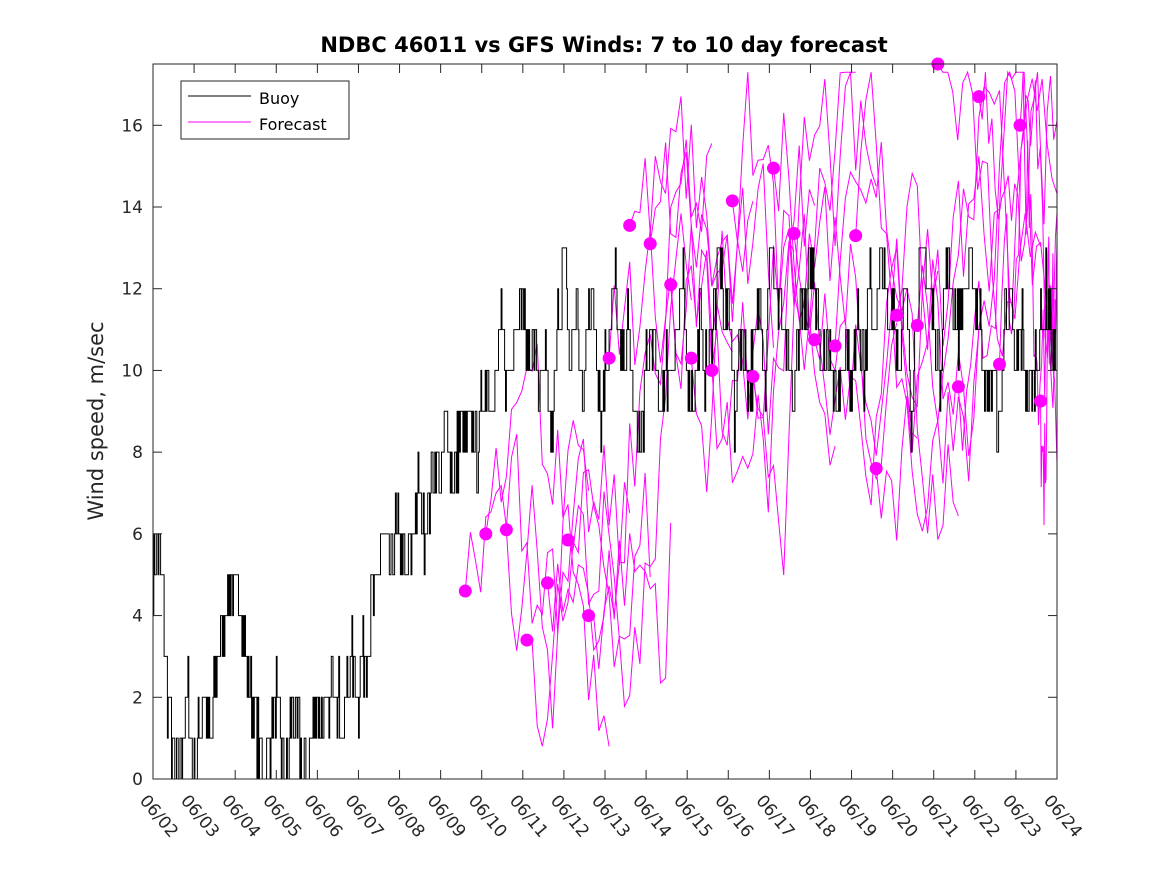 The width and height of the screenshot is (1167, 875). Describe the element at coordinates (569, 816) in the screenshot. I see `x-tick-label: 06/12` at that location.